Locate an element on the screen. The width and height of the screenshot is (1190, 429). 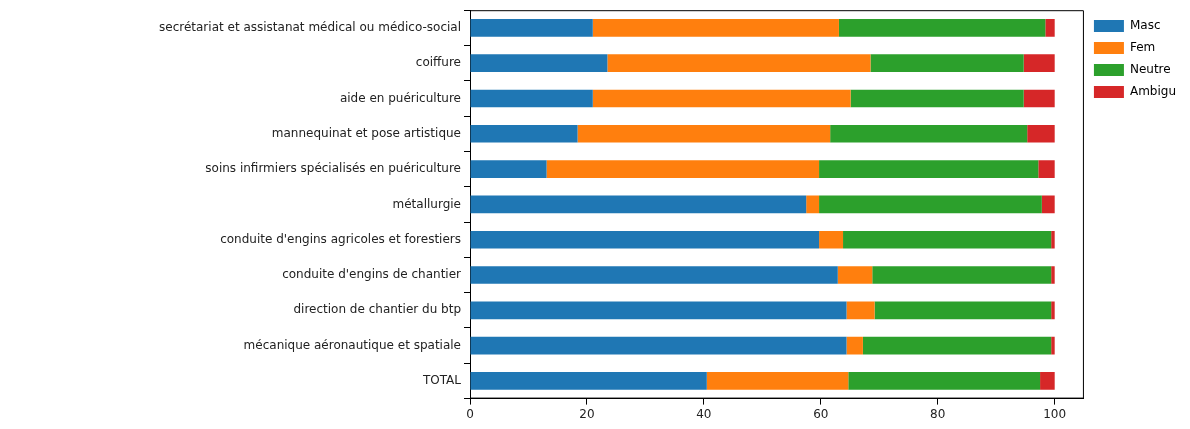
x-tick-label: 60 is located at coordinates (821, 413).